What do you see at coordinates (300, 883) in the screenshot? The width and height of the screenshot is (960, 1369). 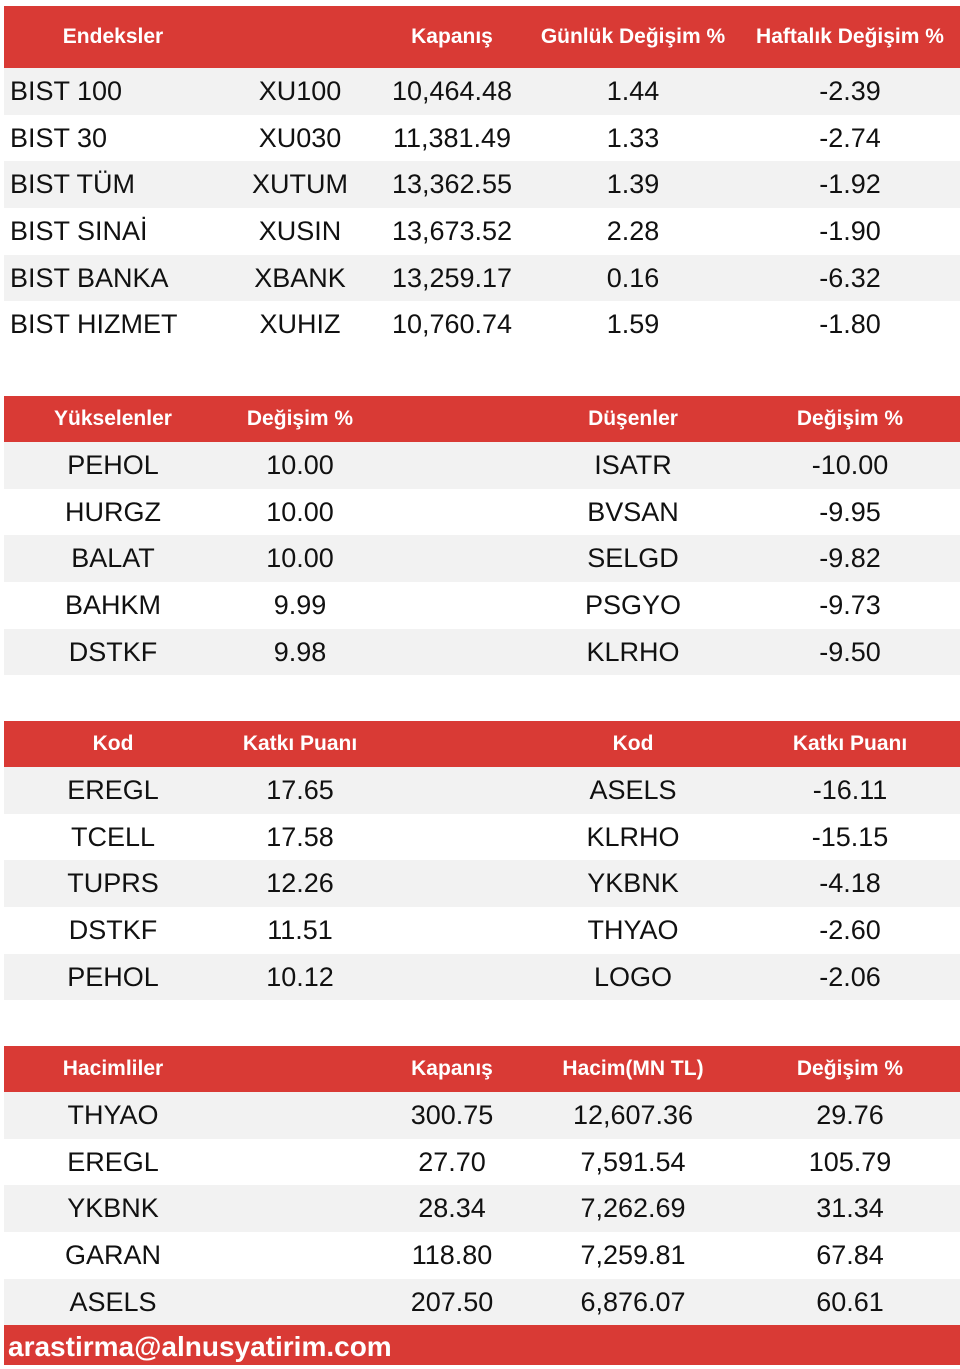 I see `table-cell: 12.26` at bounding box center [300, 883].